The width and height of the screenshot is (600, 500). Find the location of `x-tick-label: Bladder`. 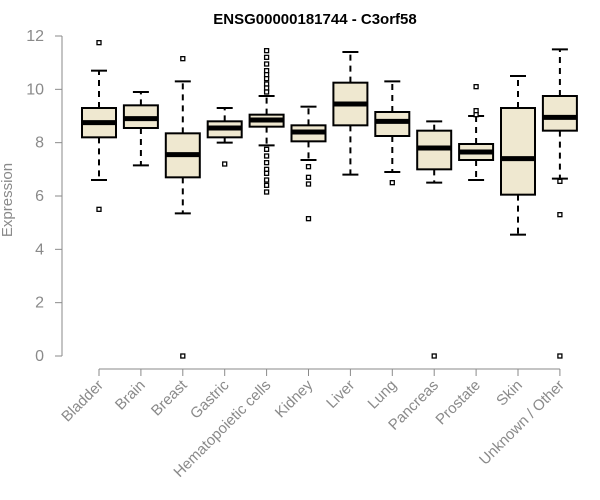

x-tick-label: Bladder is located at coordinates (82, 401).